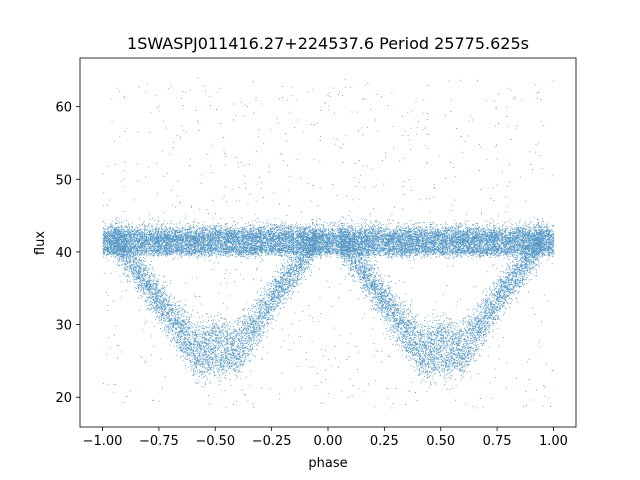 This screenshot has width=640, height=480. I want to click on x-tick-label: 0.50, so click(440, 441).